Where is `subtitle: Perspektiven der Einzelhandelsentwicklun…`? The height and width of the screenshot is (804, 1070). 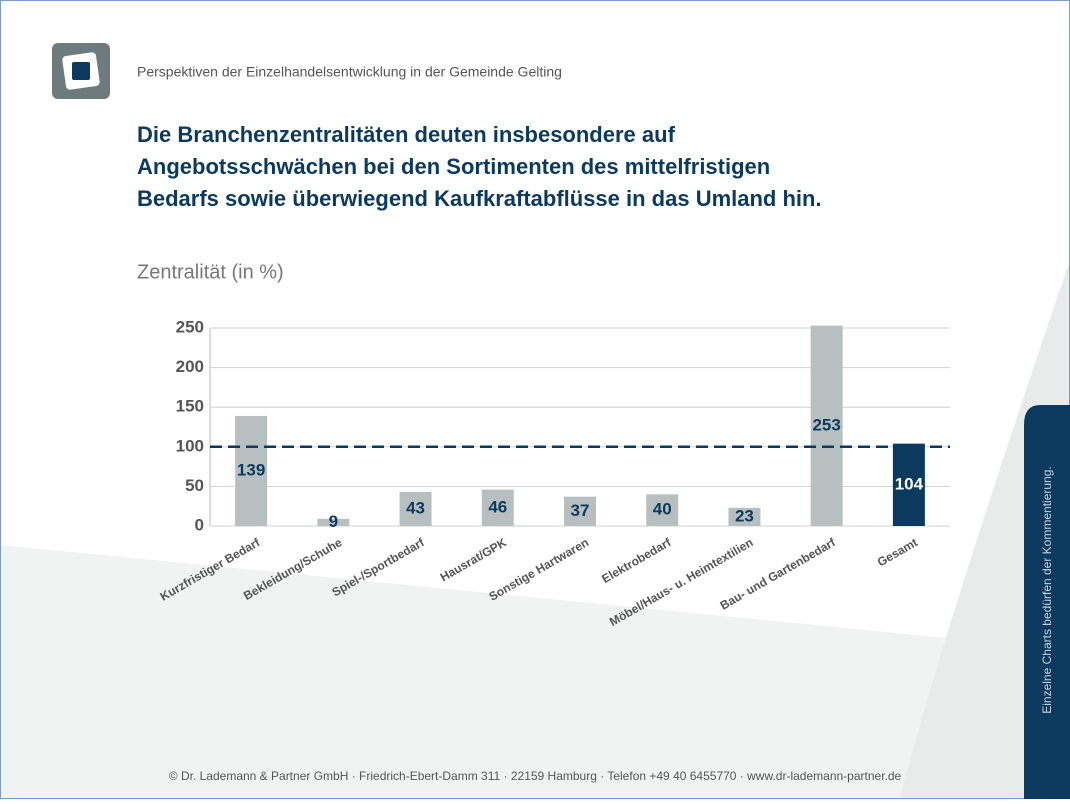
subtitle: Perspektiven der Einzelhandelsentwicklun… is located at coordinates (349, 72).